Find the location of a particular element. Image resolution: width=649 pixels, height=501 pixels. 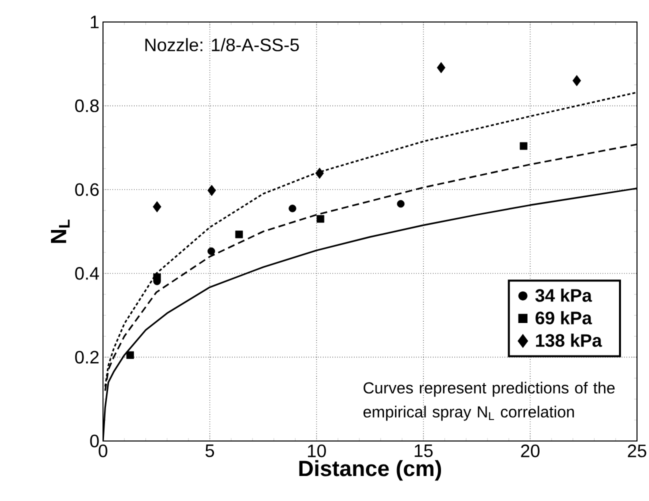

legend-label: 138 kPa is located at coordinates (569, 340).